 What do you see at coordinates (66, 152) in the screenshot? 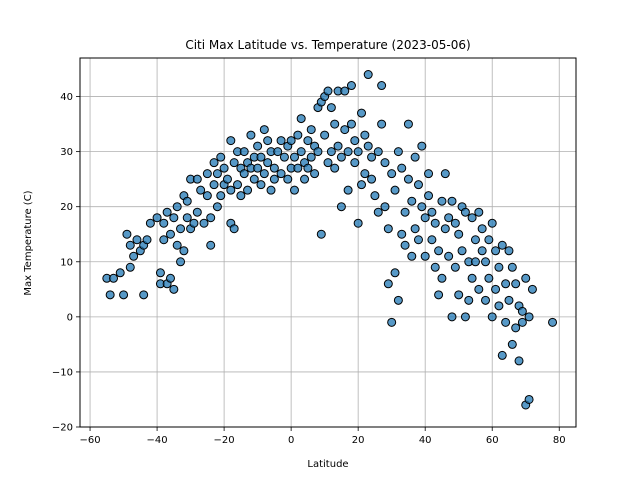
I see `y-tick-label: 30` at bounding box center [66, 152].